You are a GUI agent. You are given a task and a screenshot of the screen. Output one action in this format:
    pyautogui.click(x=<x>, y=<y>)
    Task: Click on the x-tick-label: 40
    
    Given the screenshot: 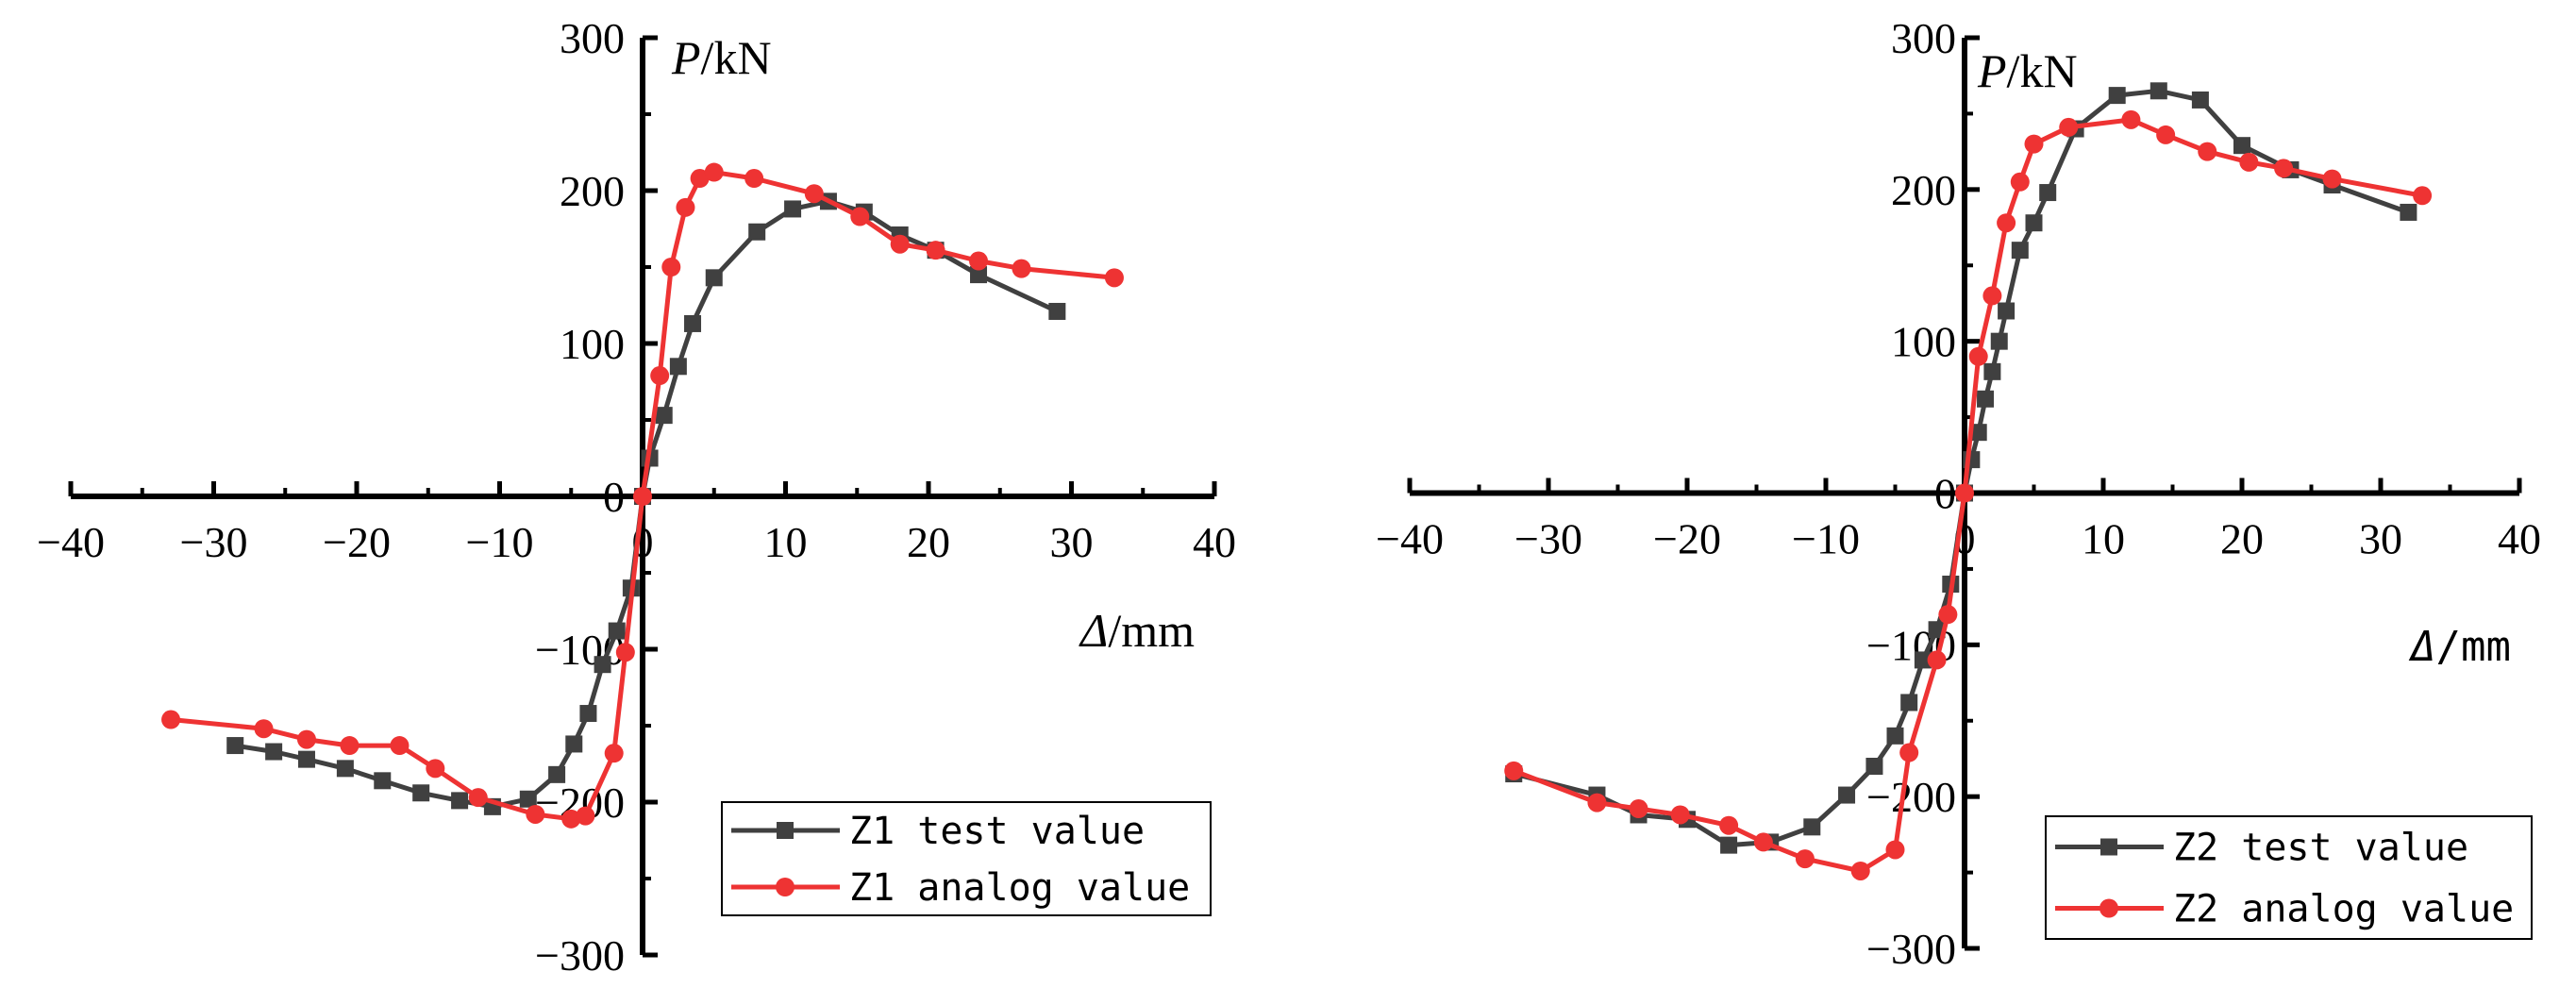 What is the action you would take?
    pyautogui.click(x=1214, y=542)
    